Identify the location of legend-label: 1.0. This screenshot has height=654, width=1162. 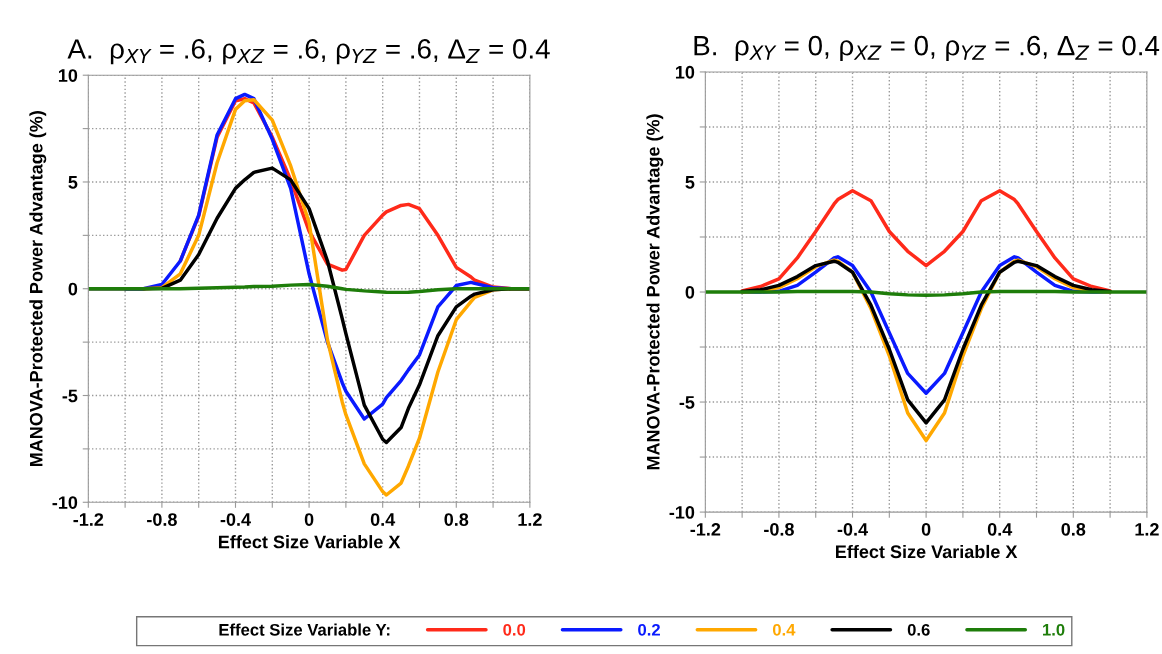
(1054, 629).